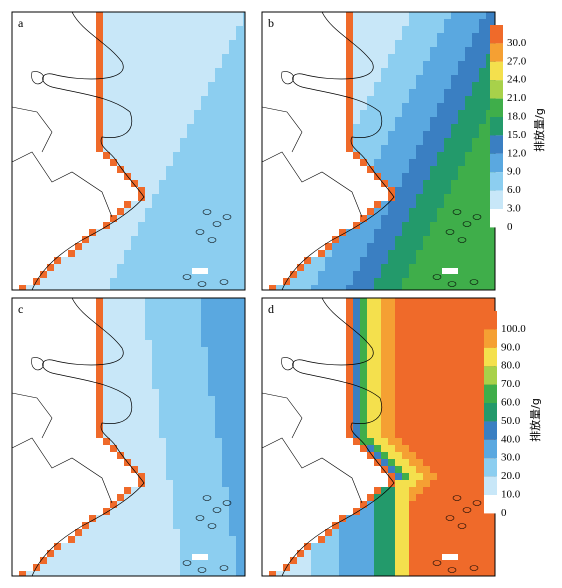  What do you see at coordinates (88, 437) in the screenshot?
I see `coastline` at bounding box center [88, 437].